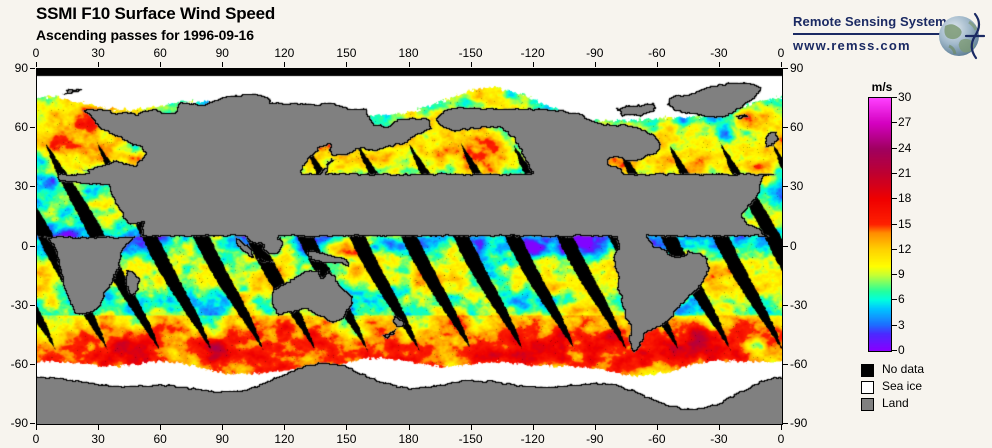 The width and height of the screenshot is (992, 448). What do you see at coordinates (98, 53) in the screenshot?
I see `x-axis-label: 30` at bounding box center [98, 53].